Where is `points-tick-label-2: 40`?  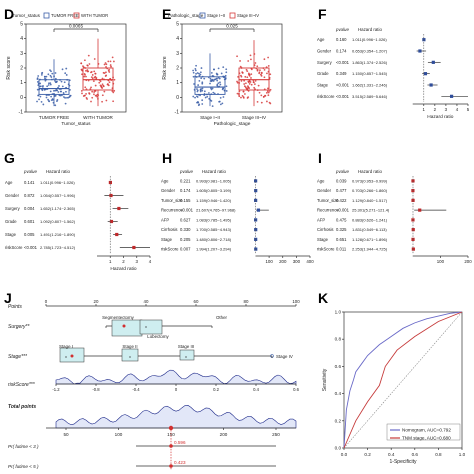
points-tick-label-2: 40 is located at coordinates (146, 301).